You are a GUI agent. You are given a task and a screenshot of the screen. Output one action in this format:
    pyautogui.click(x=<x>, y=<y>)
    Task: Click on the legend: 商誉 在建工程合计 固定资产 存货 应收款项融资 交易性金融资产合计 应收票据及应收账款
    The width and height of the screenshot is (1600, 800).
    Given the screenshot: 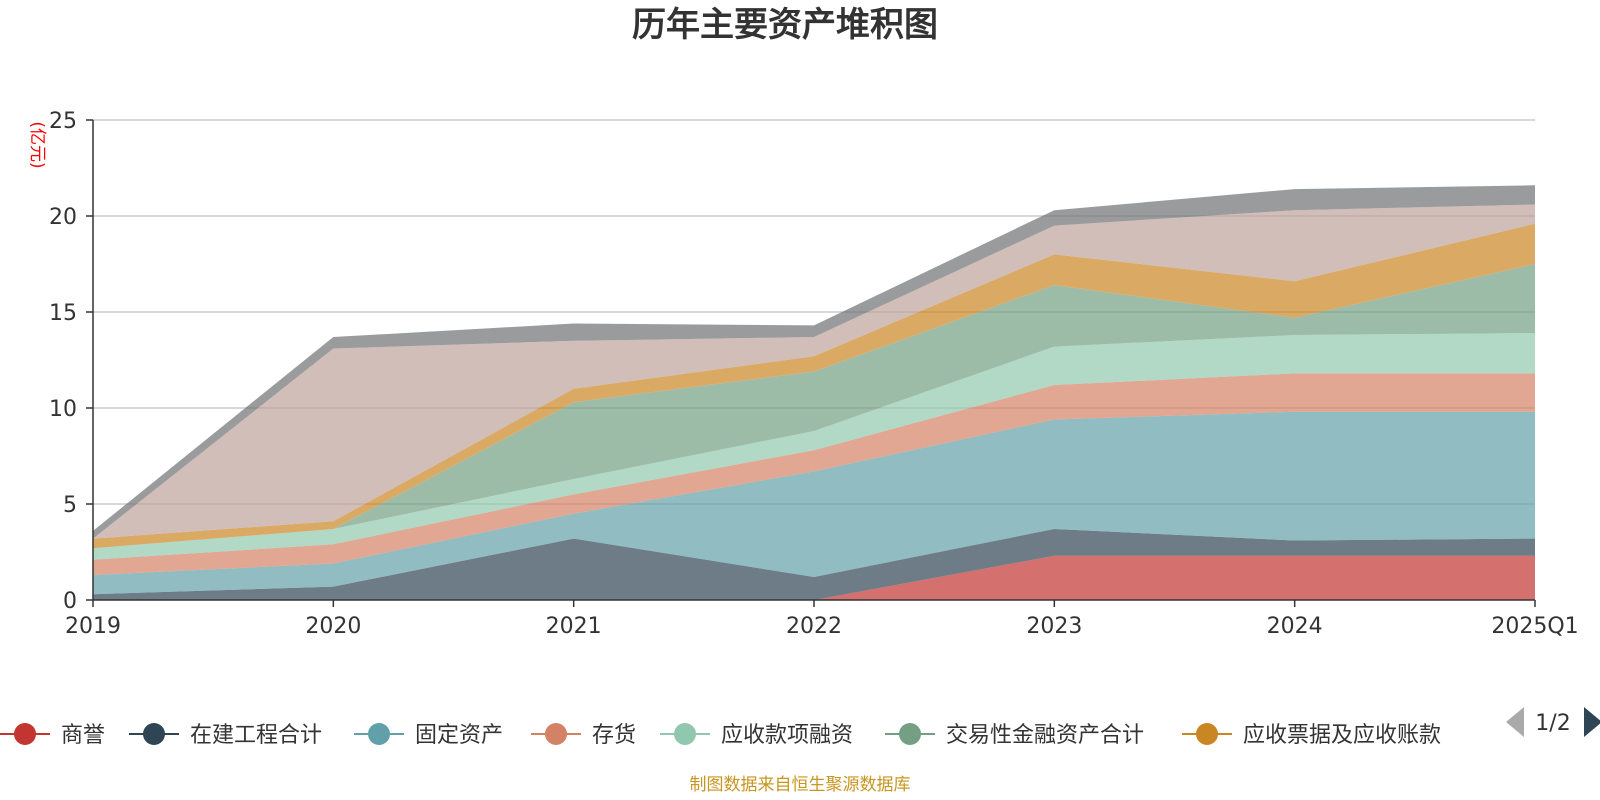 What is the action you would take?
    pyautogui.click(x=720, y=735)
    